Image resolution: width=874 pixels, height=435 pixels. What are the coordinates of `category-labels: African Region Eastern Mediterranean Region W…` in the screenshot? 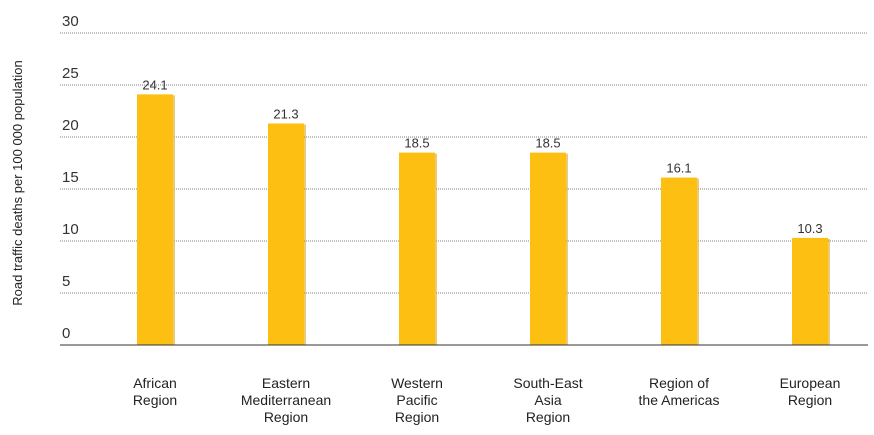 It's located at (487, 400).